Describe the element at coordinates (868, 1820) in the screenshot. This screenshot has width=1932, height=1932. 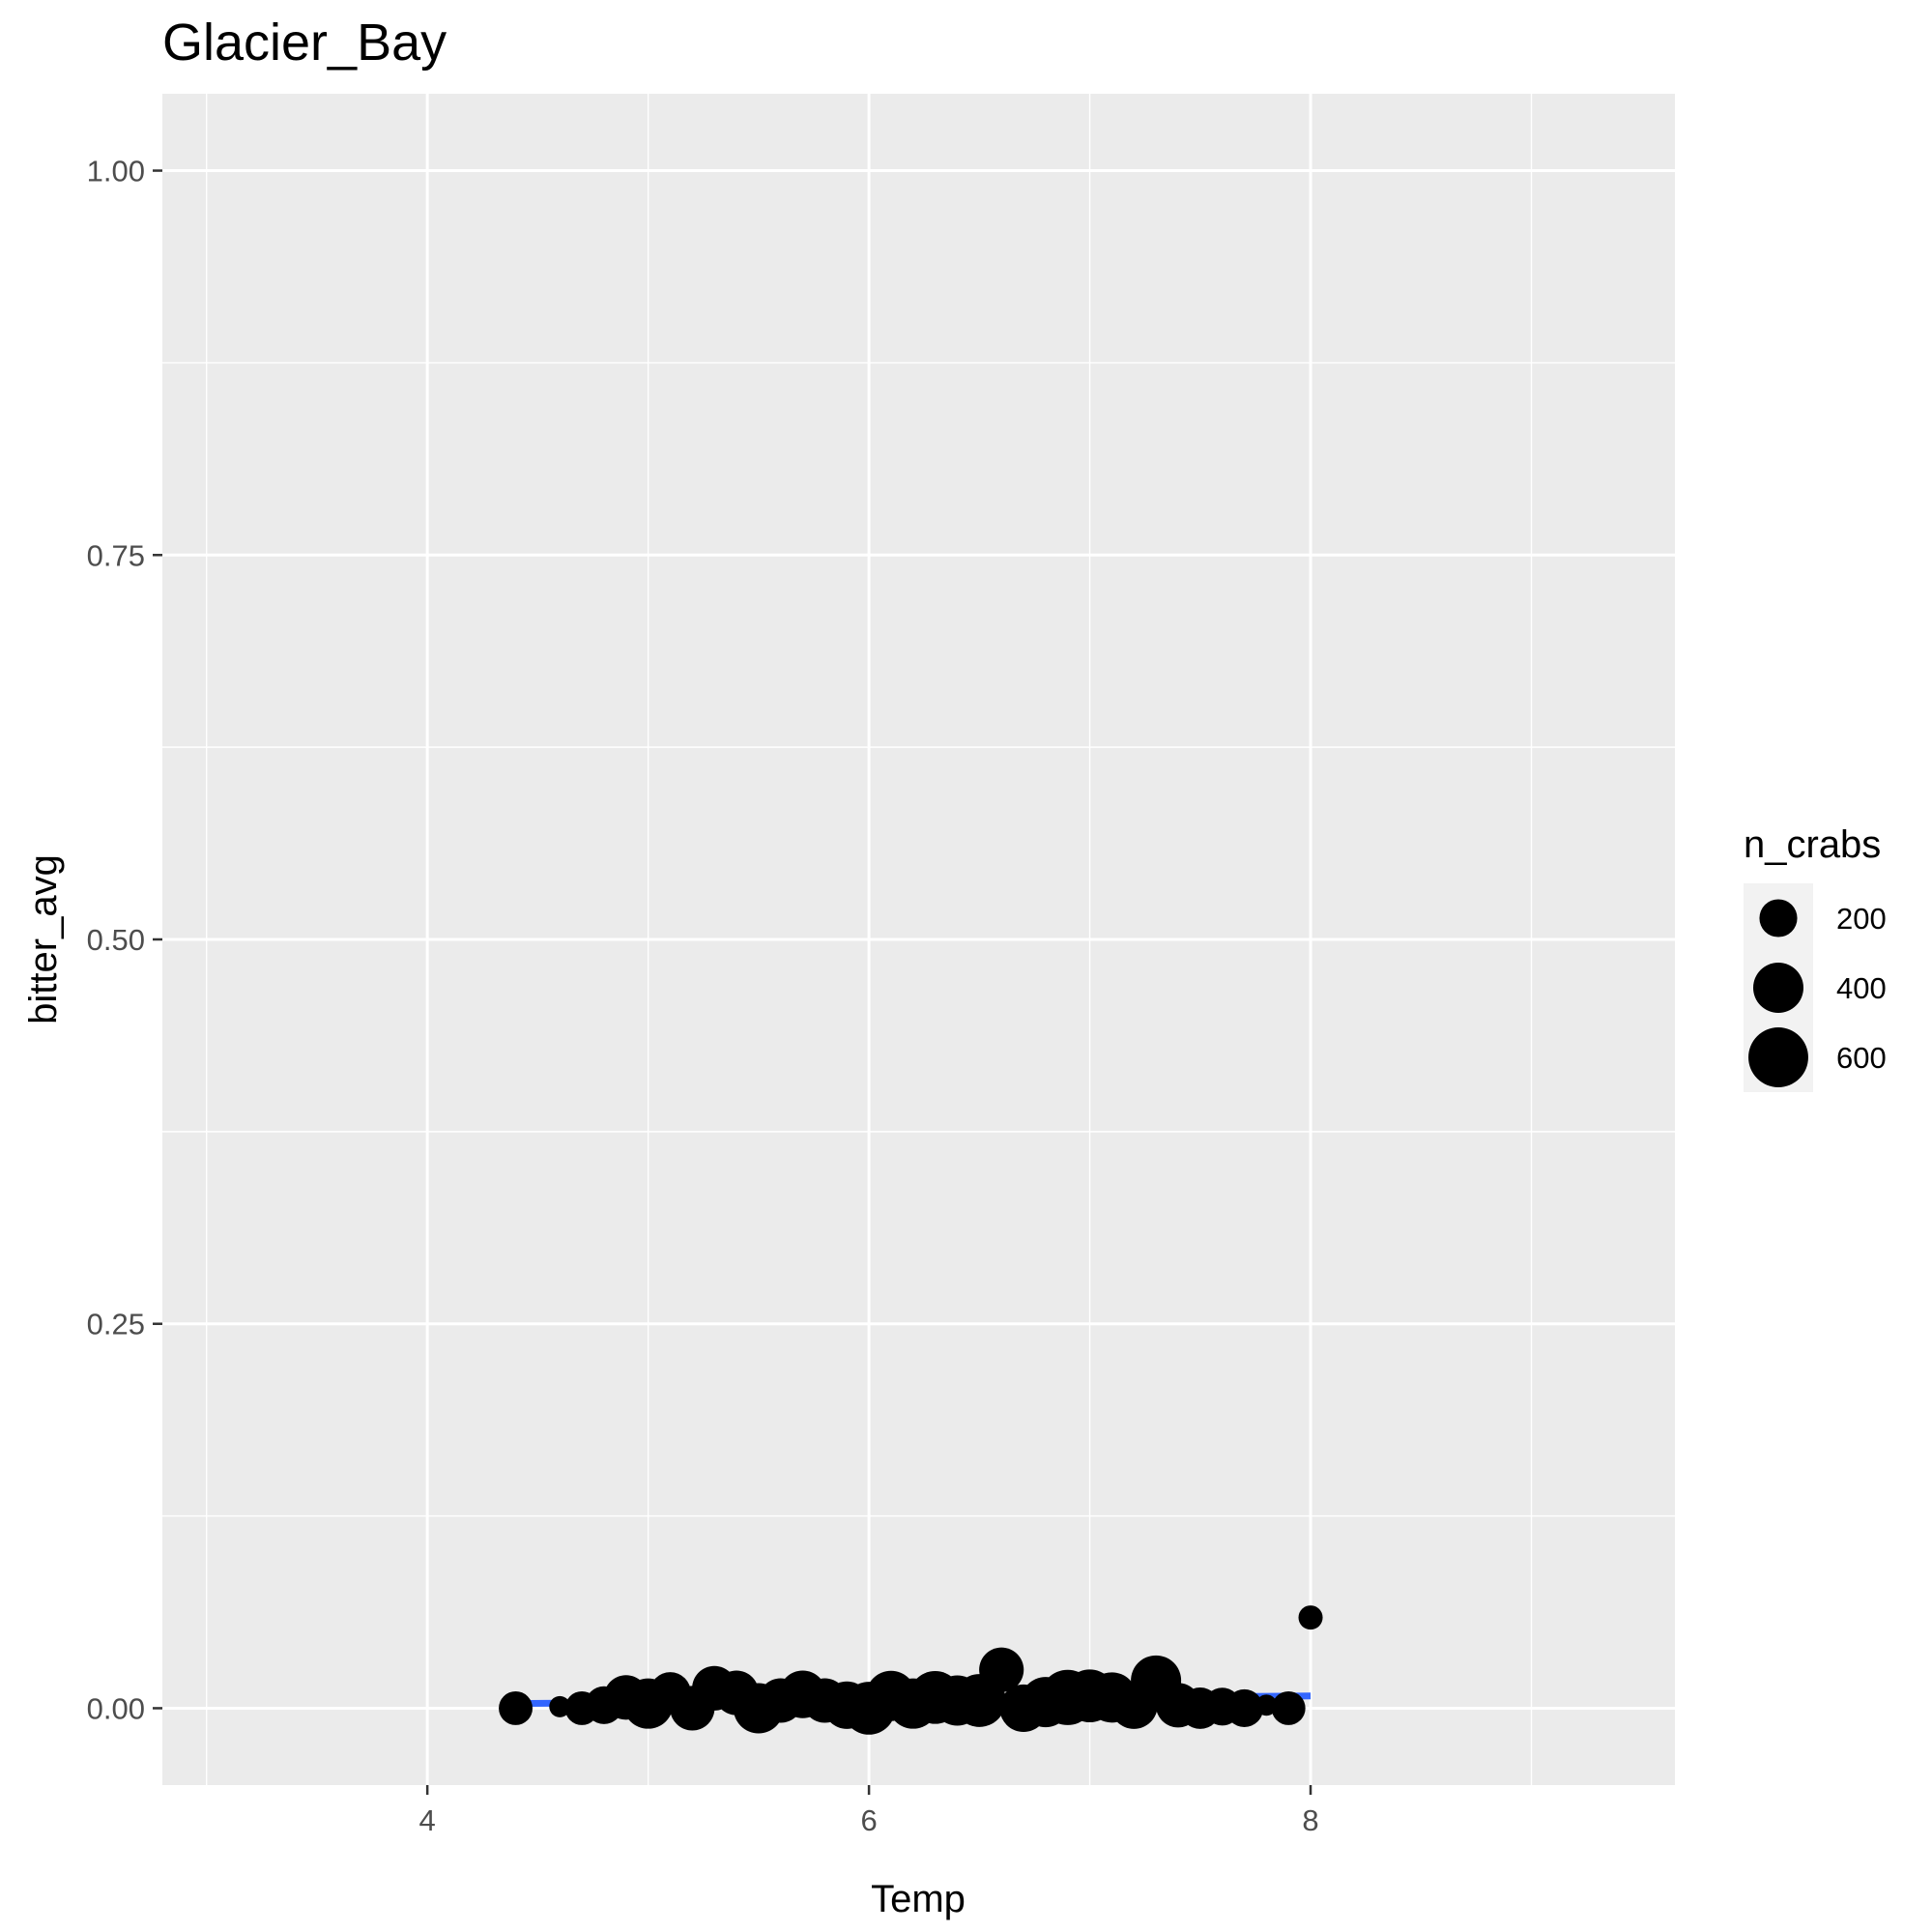
I see `x-tick-label: 6` at that location.